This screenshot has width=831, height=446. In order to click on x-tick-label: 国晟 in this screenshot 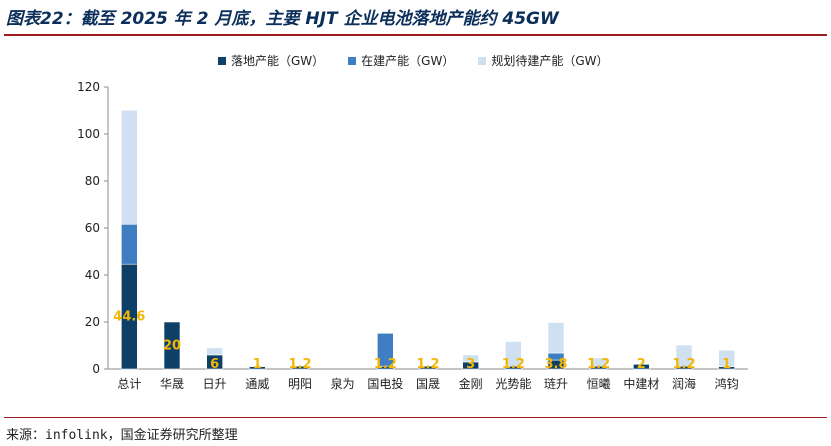, I will do `click(428, 384)`.